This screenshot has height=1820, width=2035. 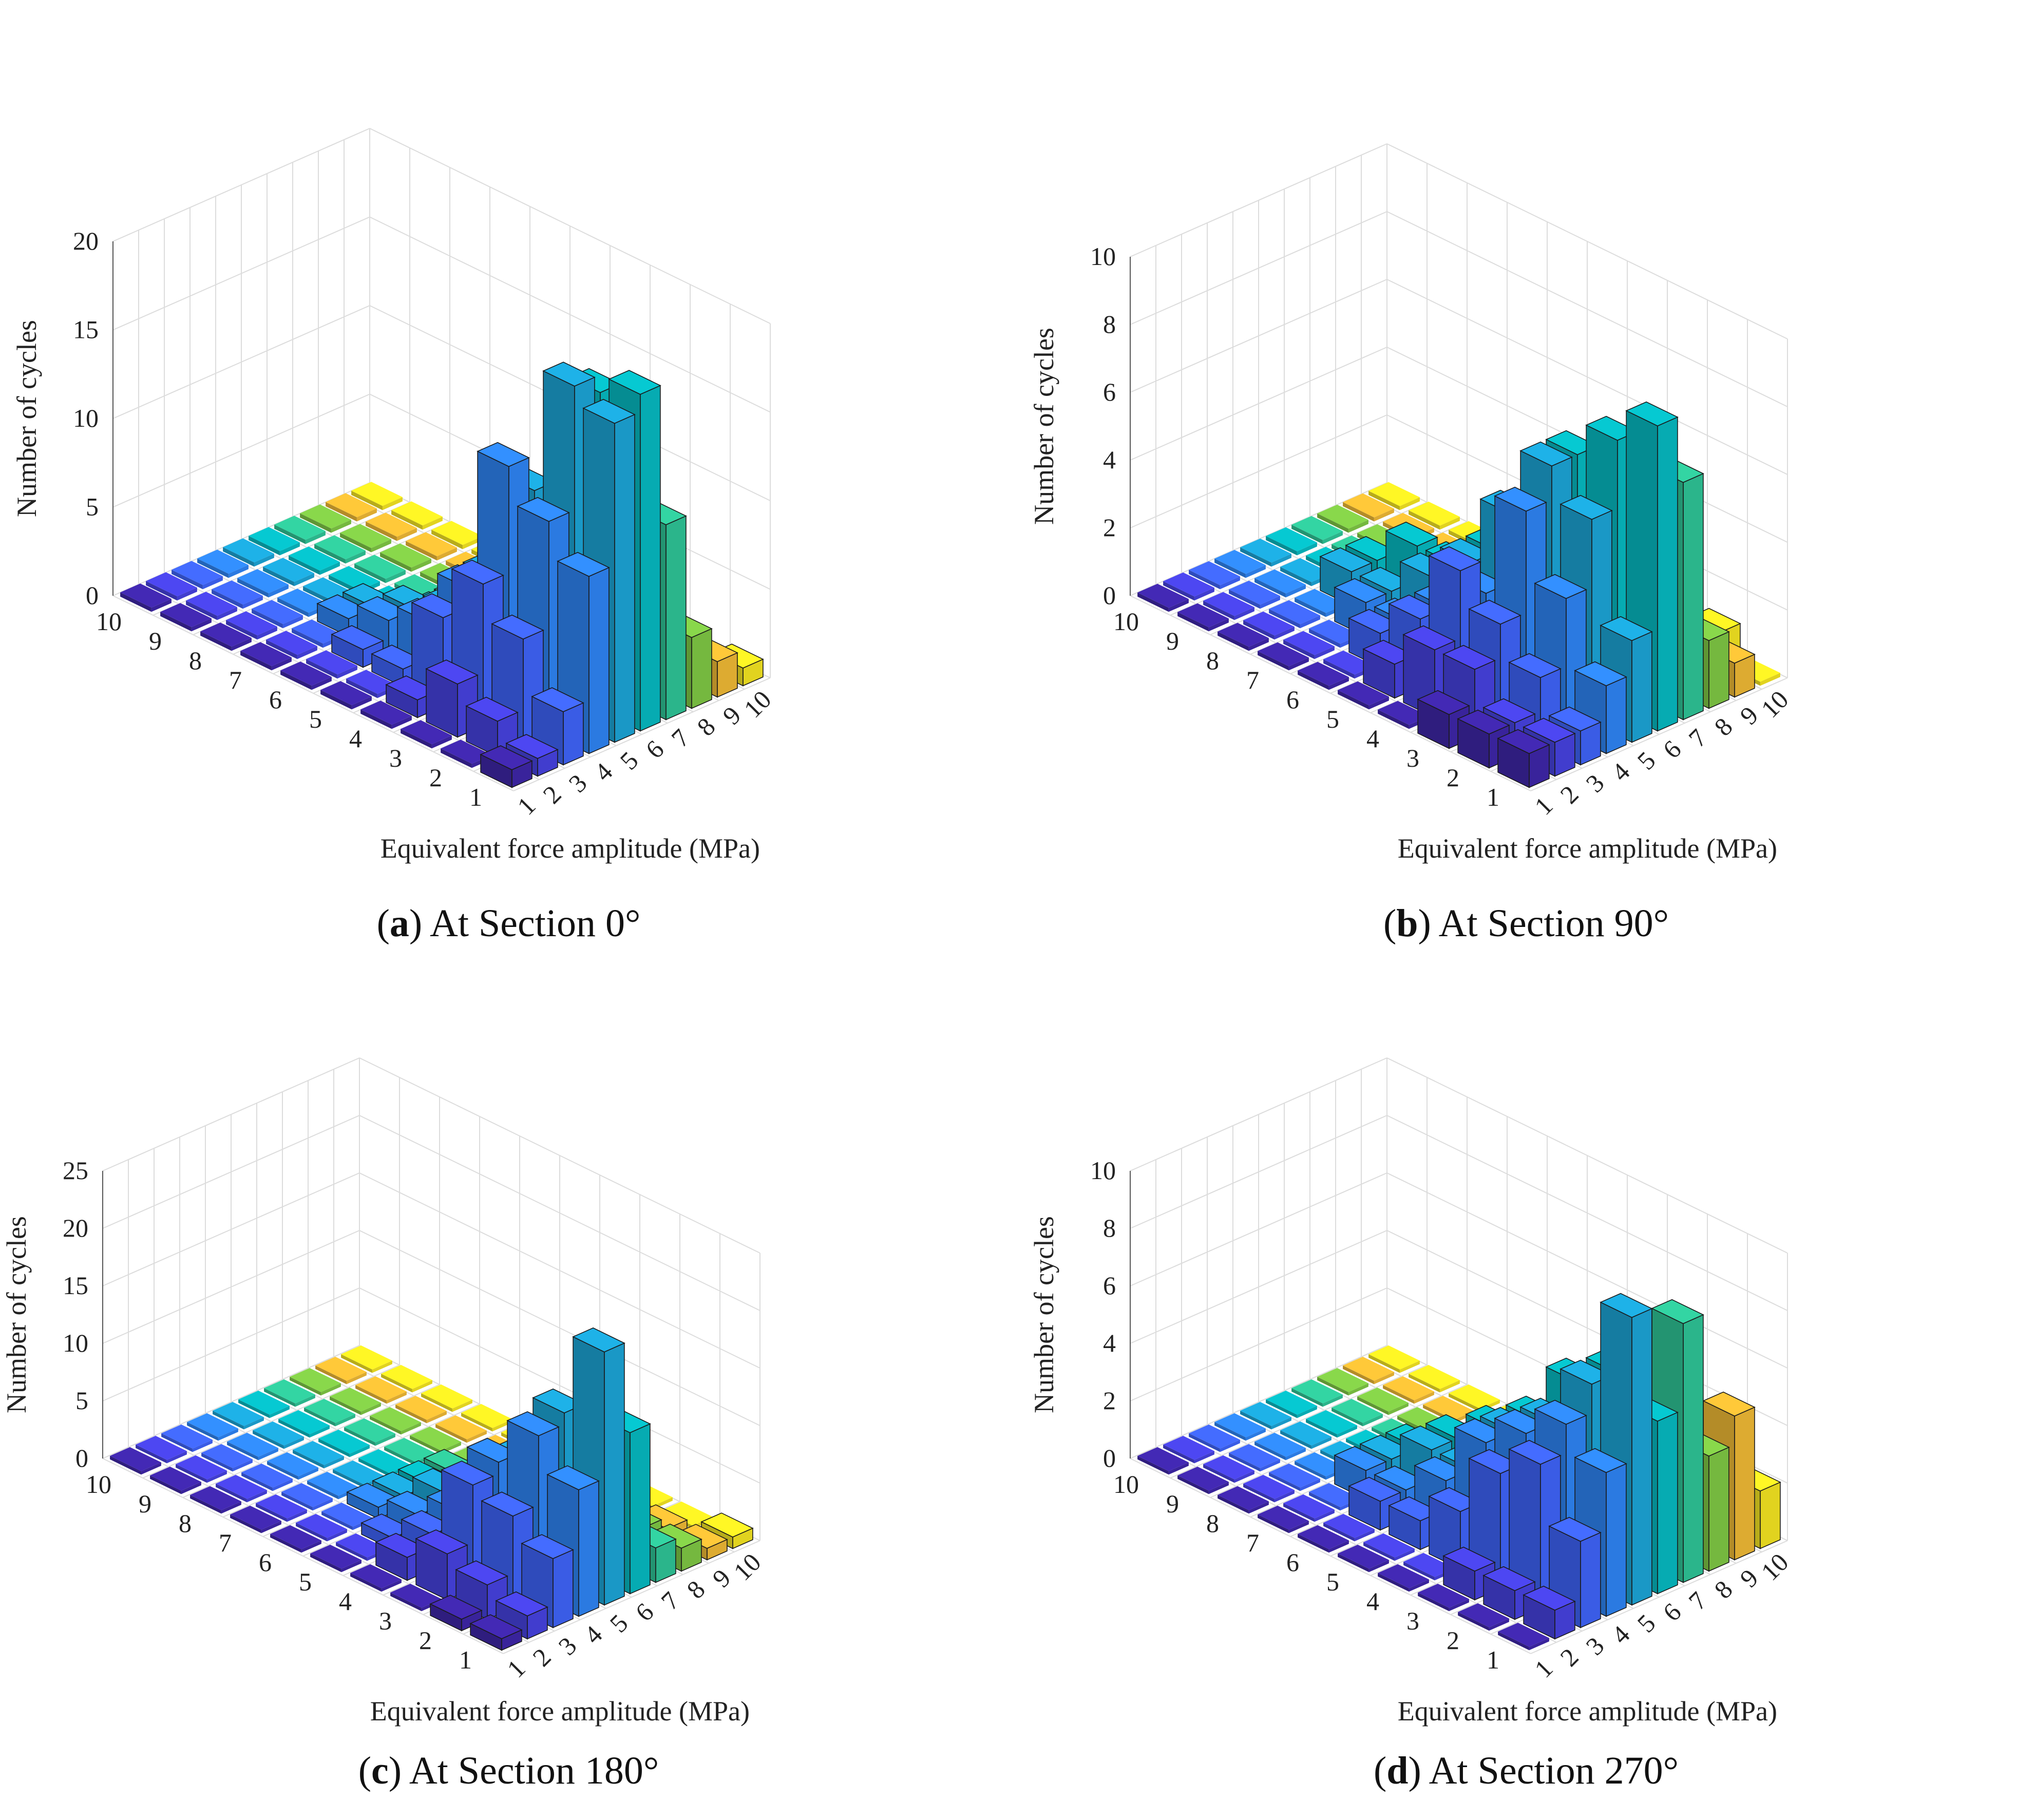 I want to click on bar-c-x8-y10, so click(x=315, y=1382).